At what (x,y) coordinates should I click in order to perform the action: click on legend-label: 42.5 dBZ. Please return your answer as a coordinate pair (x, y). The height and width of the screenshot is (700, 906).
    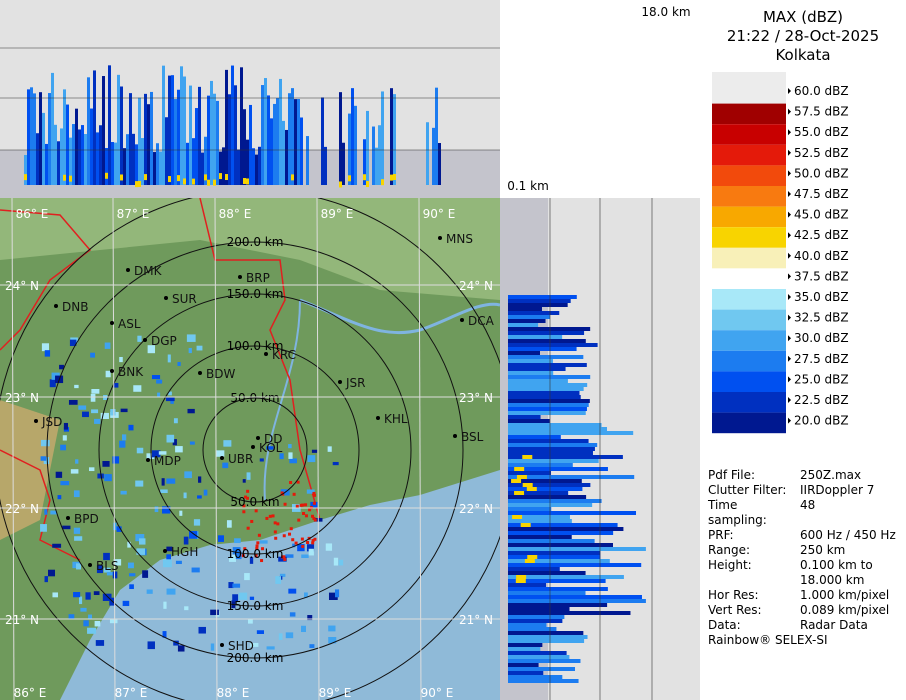
    Looking at the image, I should click on (821, 235).